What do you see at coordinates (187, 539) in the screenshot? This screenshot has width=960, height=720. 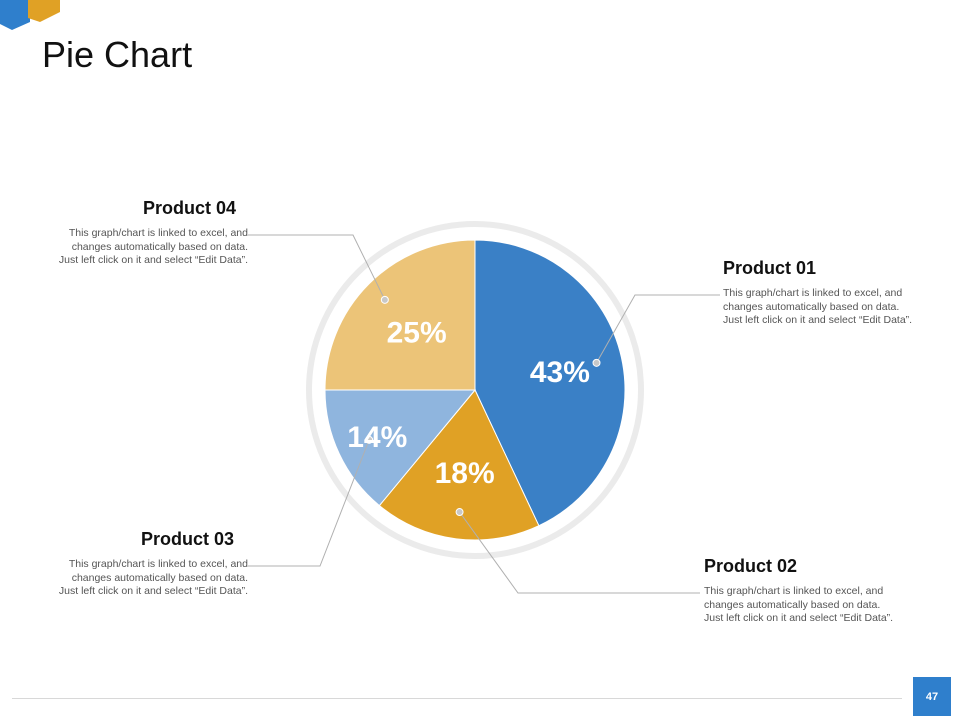 I see `label-title-product-03: Product 03` at bounding box center [187, 539].